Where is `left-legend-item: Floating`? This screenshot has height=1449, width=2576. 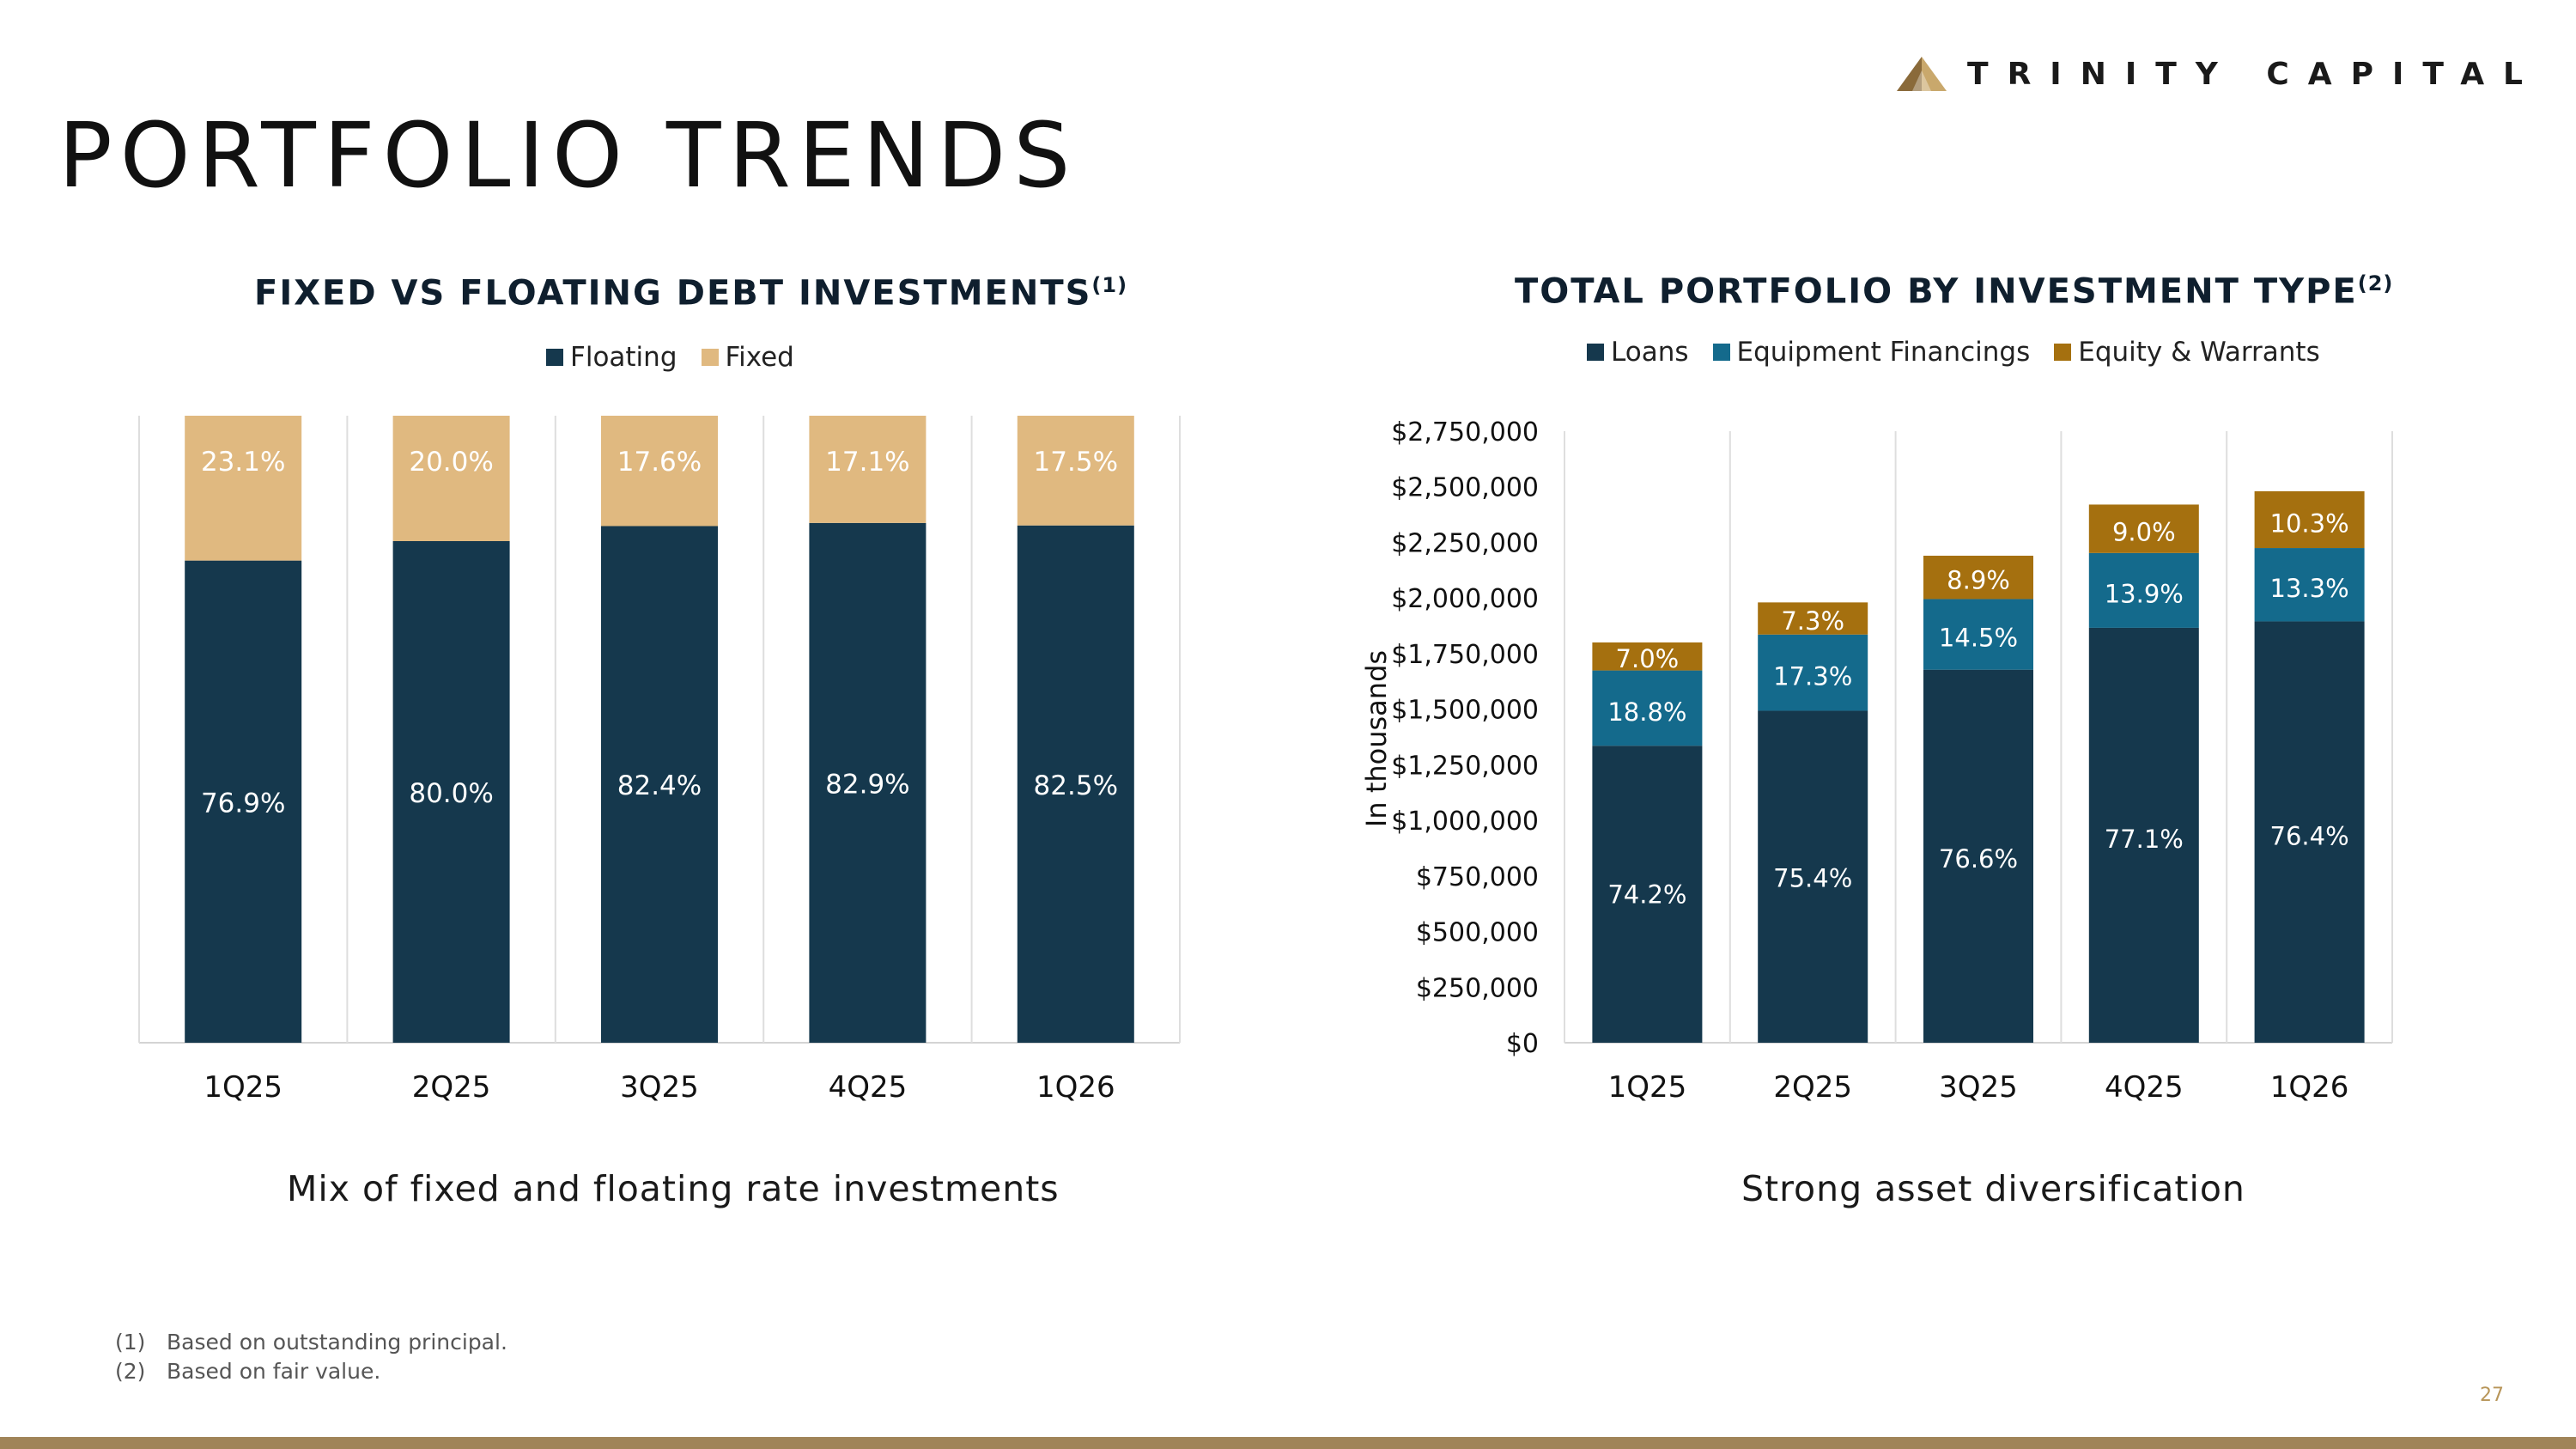
left-legend-item: Floating is located at coordinates (611, 357).